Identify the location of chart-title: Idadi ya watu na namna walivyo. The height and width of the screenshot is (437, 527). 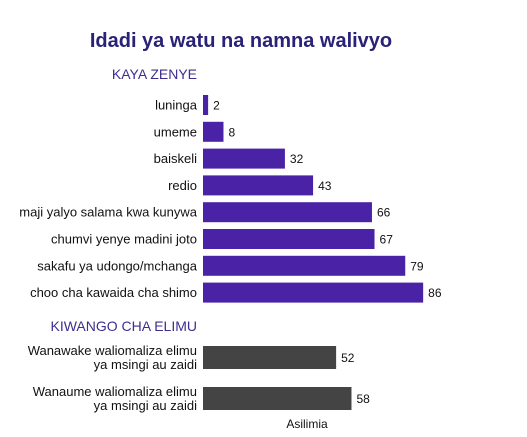
(241, 41).